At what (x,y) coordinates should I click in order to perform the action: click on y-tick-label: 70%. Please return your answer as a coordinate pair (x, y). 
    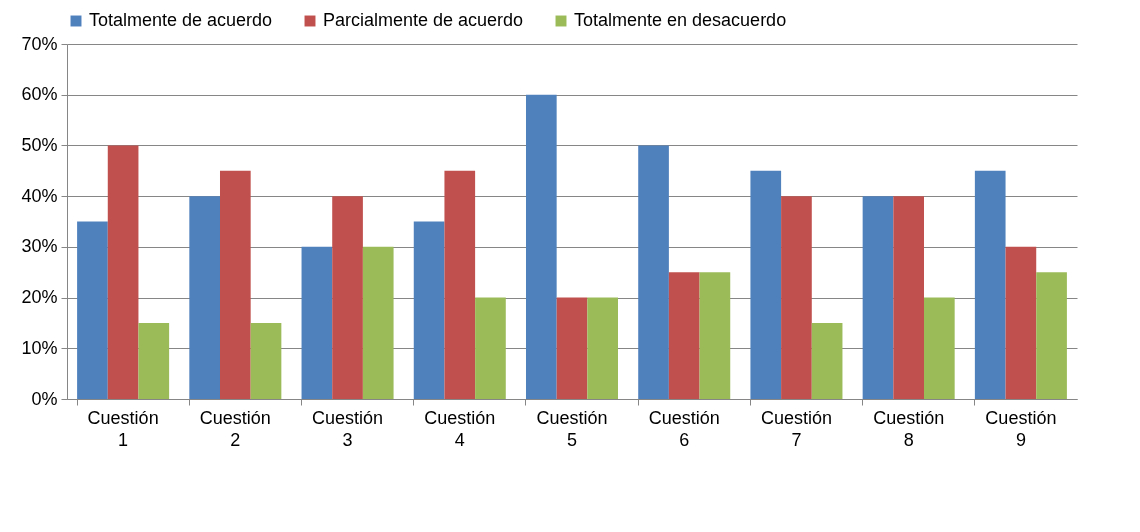
    Looking at the image, I should click on (39, 43).